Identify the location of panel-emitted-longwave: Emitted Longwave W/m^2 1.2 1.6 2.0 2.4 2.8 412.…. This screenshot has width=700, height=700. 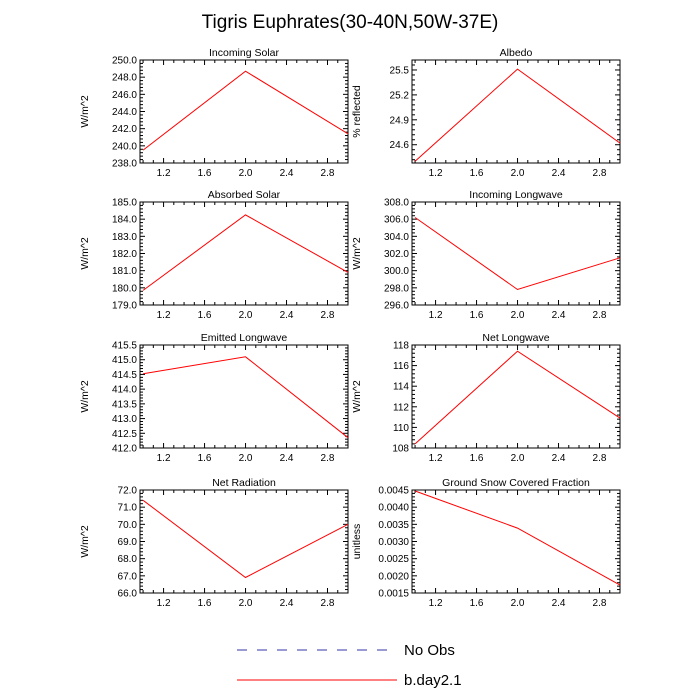
(214, 398).